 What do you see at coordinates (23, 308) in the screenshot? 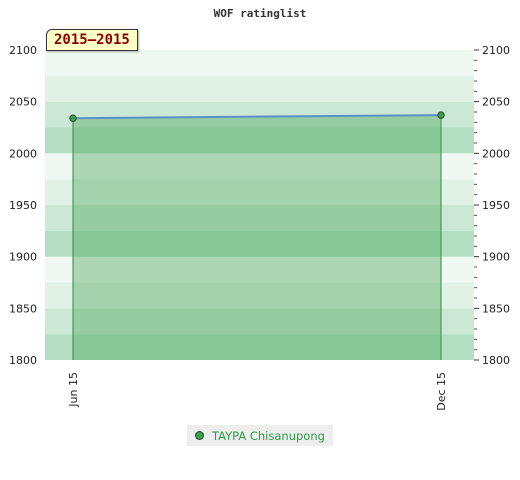
I see `y-tick-label-left: 1850` at bounding box center [23, 308].